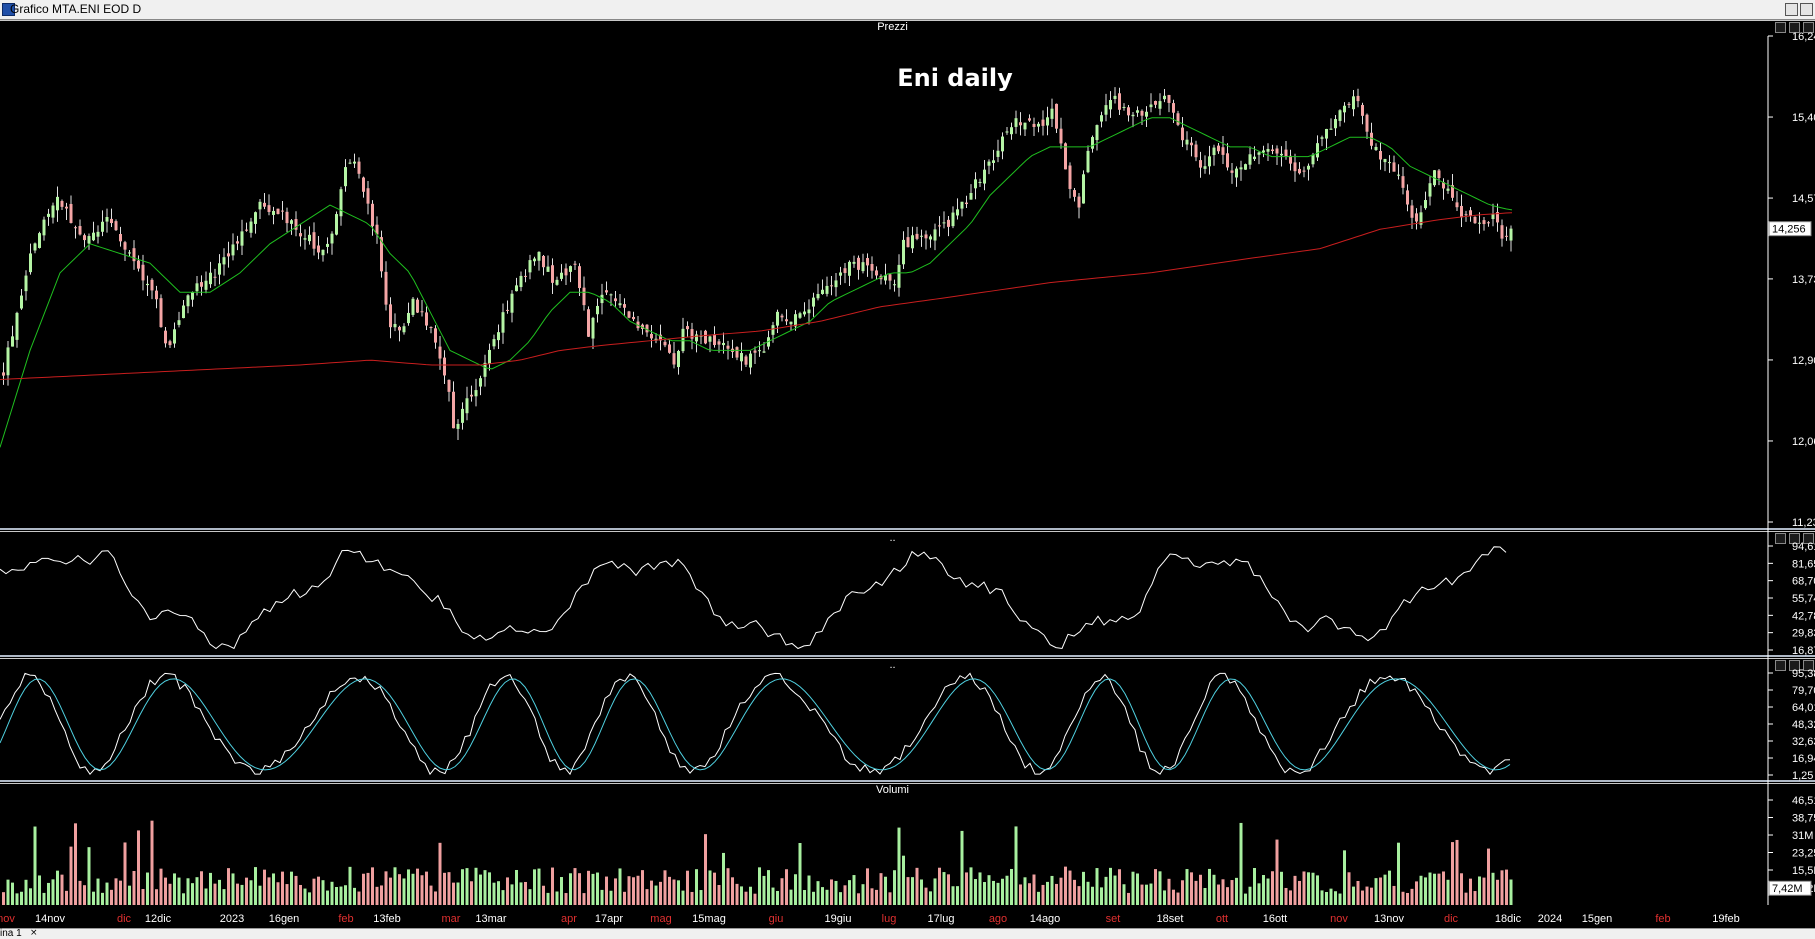 The width and height of the screenshot is (1815, 939). What do you see at coordinates (34, 933) in the screenshot?
I see `sheet-tab-close-icon: ×` at bounding box center [34, 933].